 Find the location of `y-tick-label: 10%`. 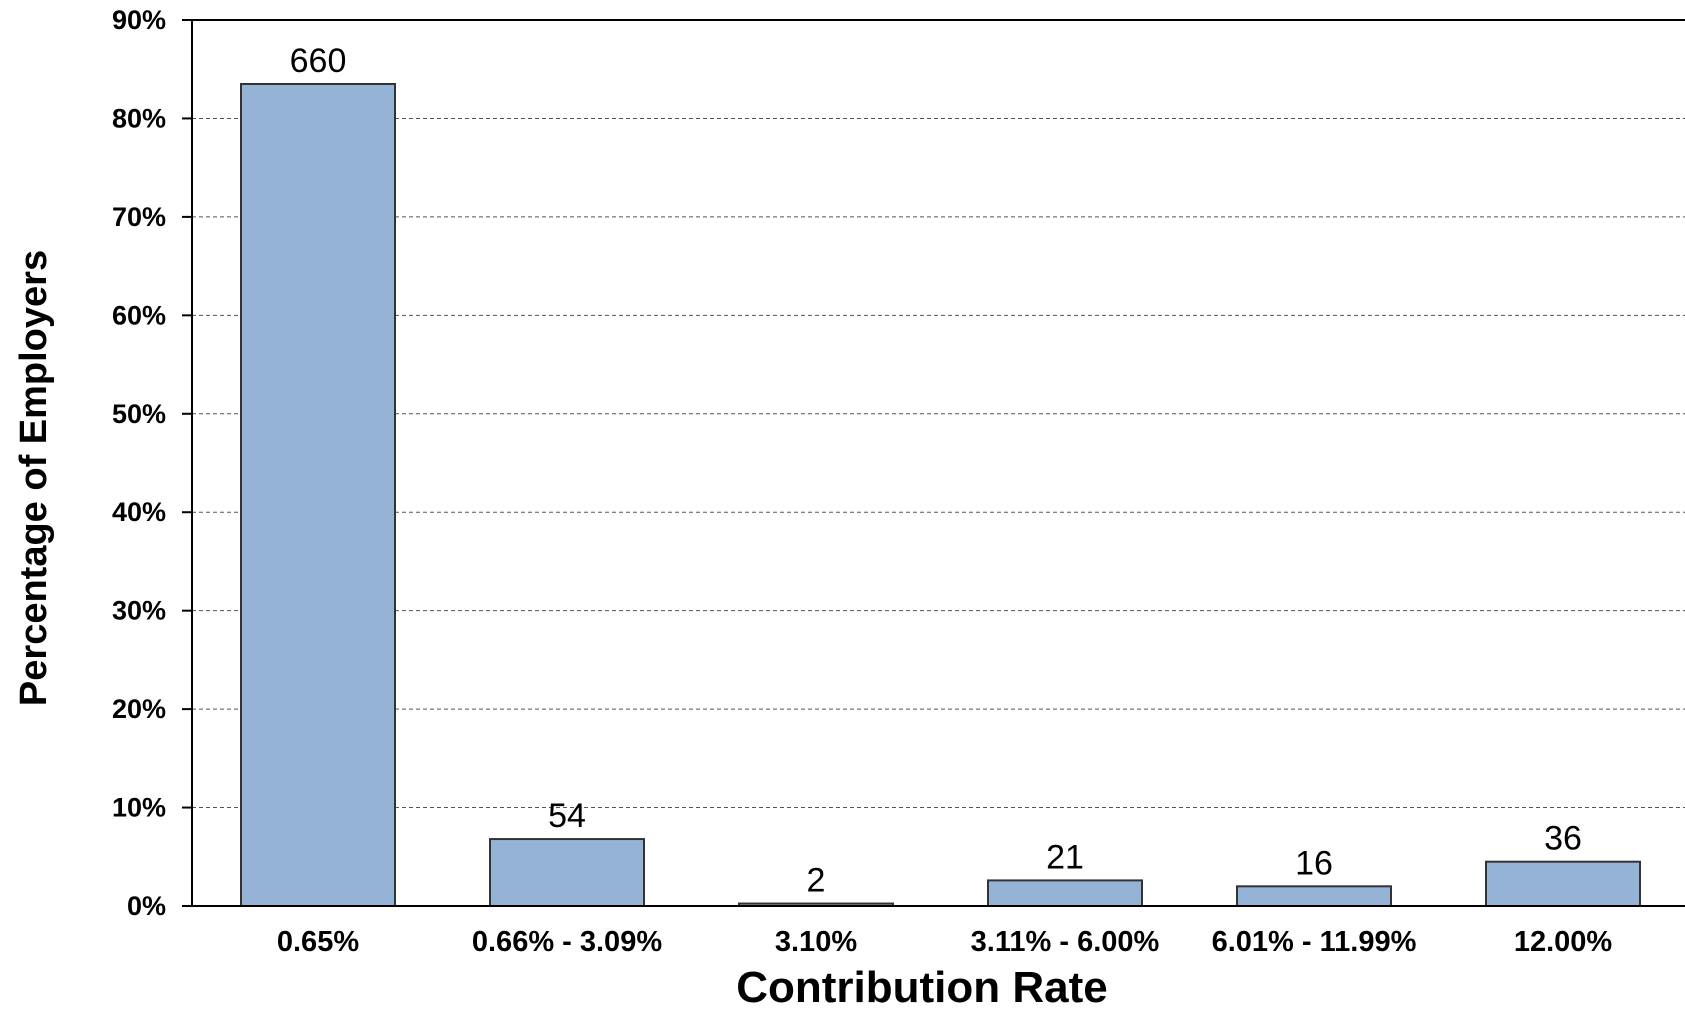

y-tick-label: 10% is located at coordinates (139, 808).